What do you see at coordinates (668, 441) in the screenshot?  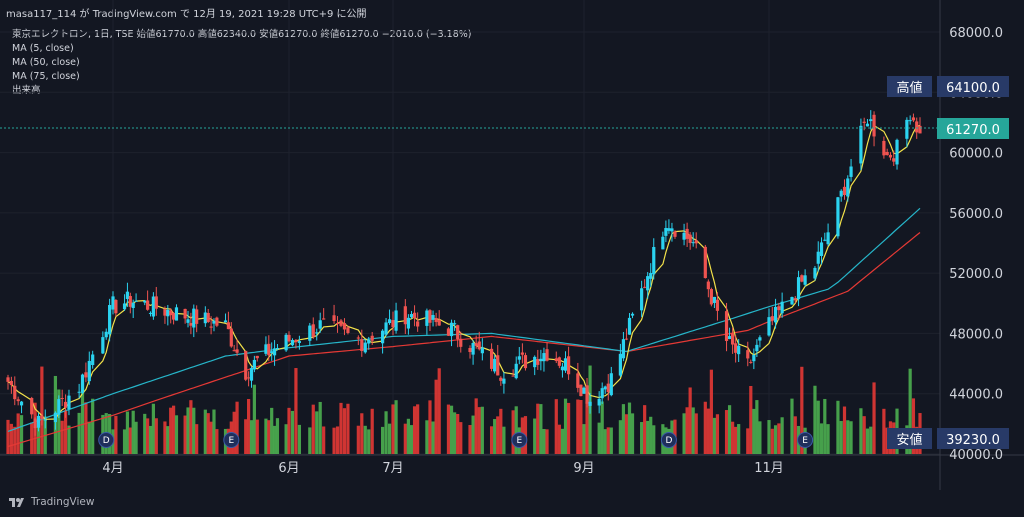 I see `dividend-marker-label: D` at bounding box center [668, 441].